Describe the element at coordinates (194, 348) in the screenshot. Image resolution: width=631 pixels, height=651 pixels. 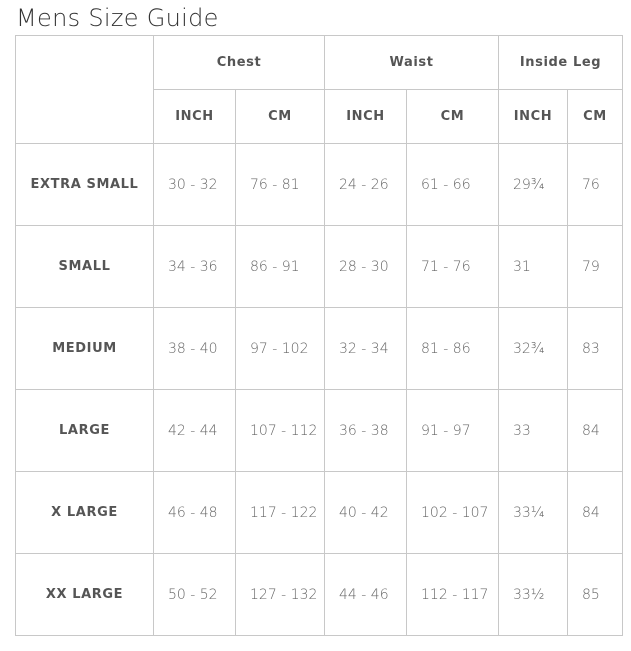
I see `measurement-cell: 38 - 40` at that location.